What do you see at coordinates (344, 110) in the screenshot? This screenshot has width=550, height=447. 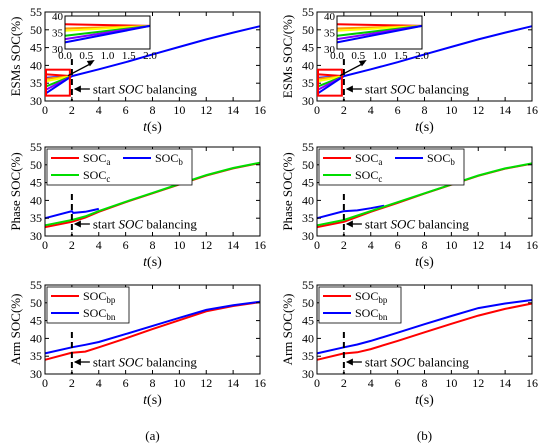 I see `x-tick-label: 2` at bounding box center [344, 110].